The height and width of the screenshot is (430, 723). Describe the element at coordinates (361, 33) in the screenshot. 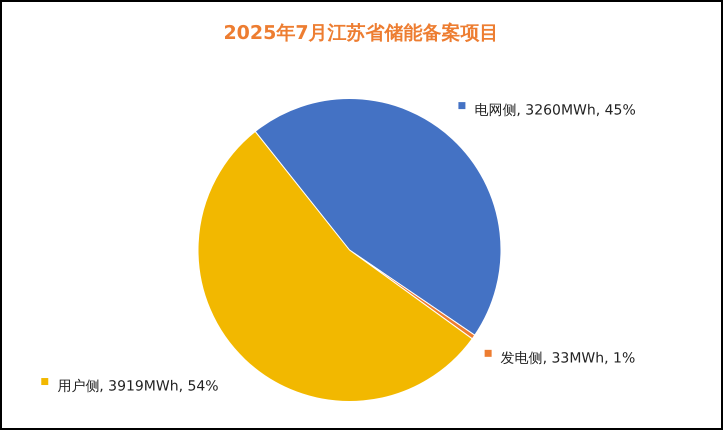

I see `chart-title: 2025年7月江苏省储能备案项目` at that location.